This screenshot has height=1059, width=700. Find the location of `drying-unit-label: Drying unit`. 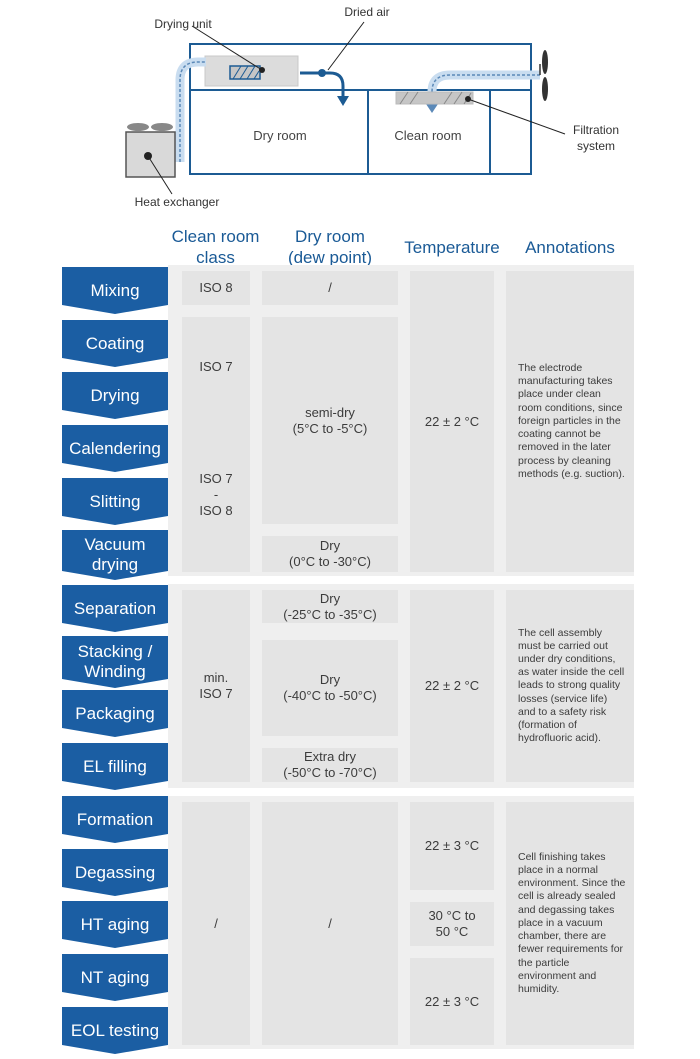

drying-unit-label: Drying unit is located at coordinates (183, 24).